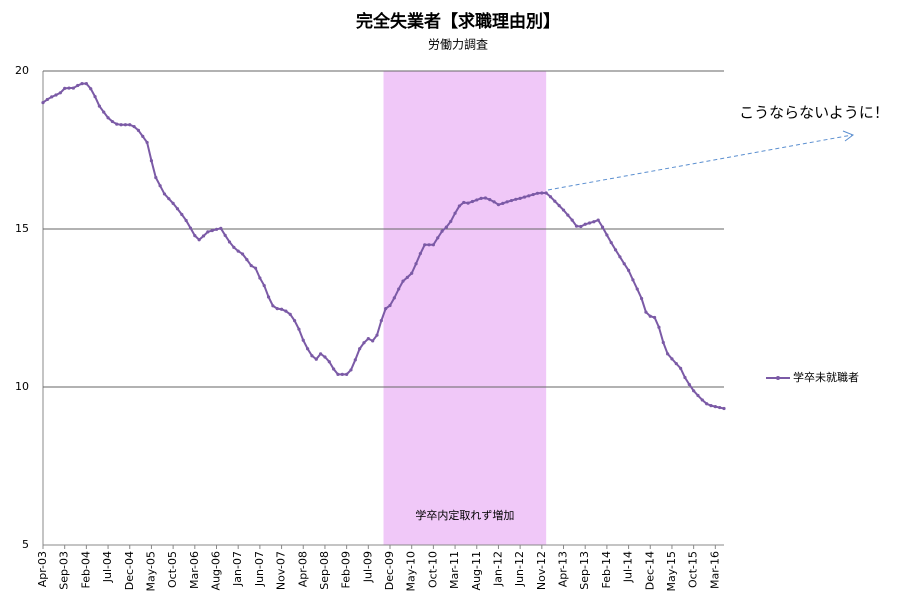  Describe the element at coordinates (606, 569) in the screenshot. I see `x-tick-label: Feb-14` at that location.